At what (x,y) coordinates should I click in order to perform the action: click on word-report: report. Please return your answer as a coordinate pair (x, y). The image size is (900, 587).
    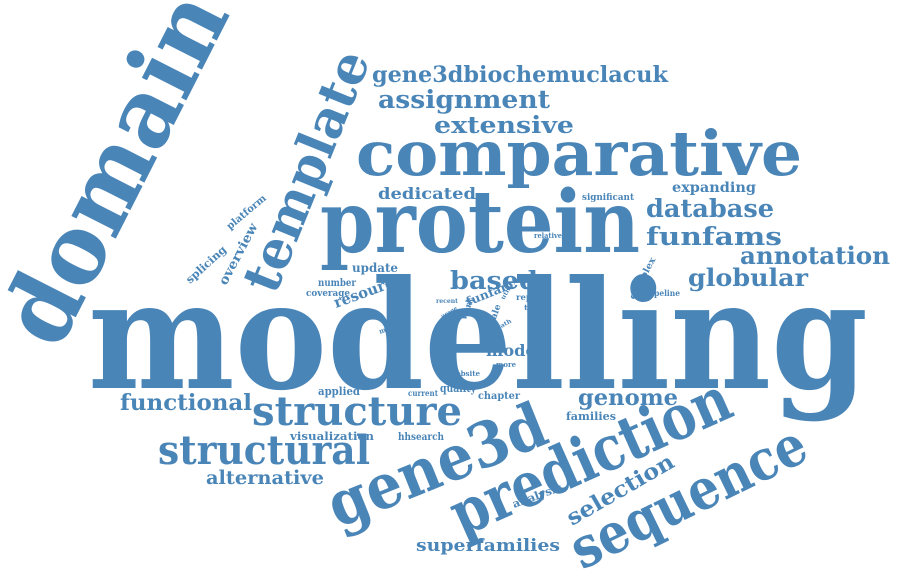
    Looking at the image, I should click on (531, 297).